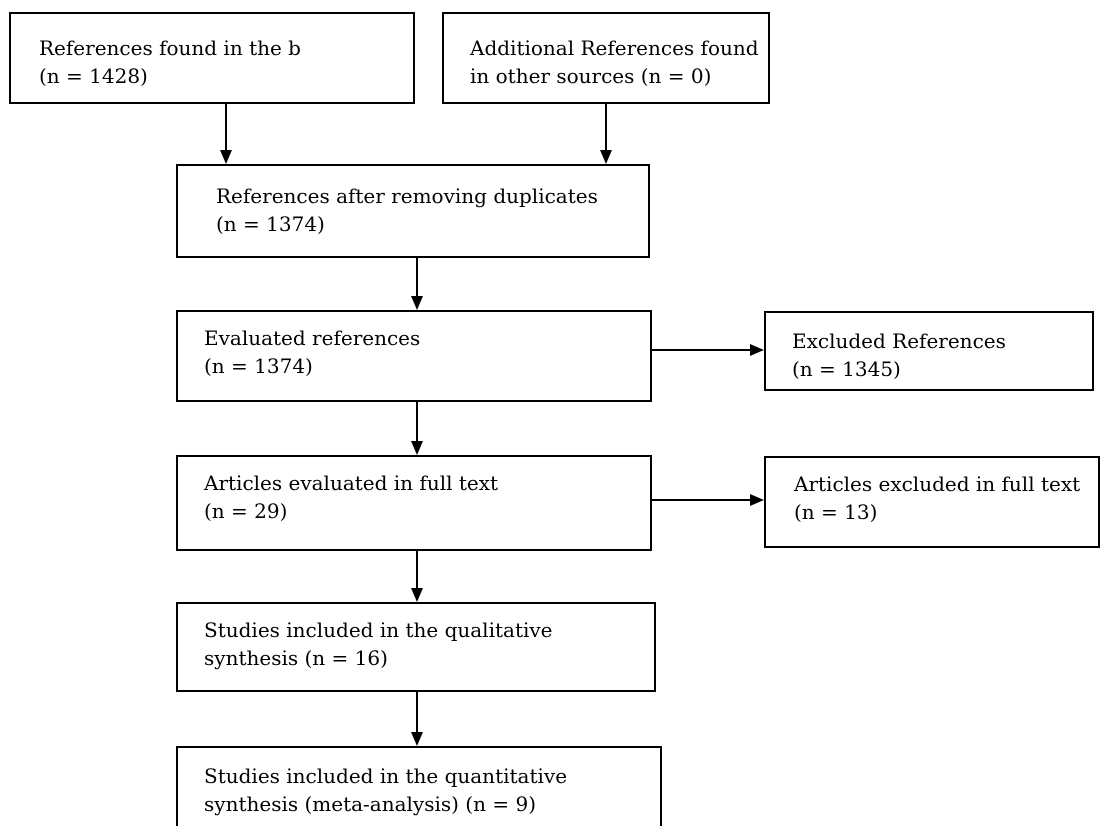 This screenshot has width=1104, height=826. What do you see at coordinates (296, 658) in the screenshot?
I see `box-qualitative-line2: synthesis (n = 16)` at bounding box center [296, 658].